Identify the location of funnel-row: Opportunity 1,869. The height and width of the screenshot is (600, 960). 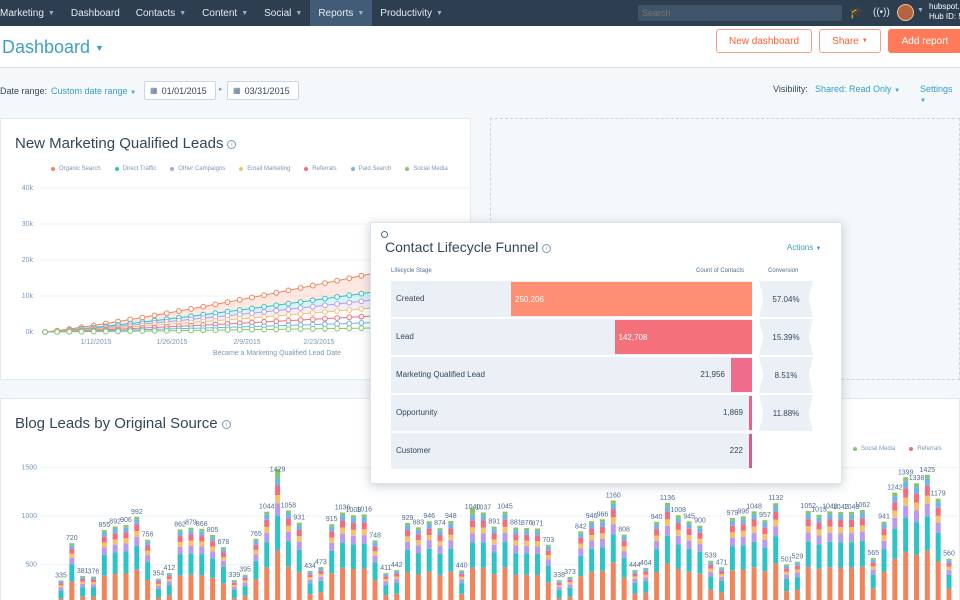
(571, 413).